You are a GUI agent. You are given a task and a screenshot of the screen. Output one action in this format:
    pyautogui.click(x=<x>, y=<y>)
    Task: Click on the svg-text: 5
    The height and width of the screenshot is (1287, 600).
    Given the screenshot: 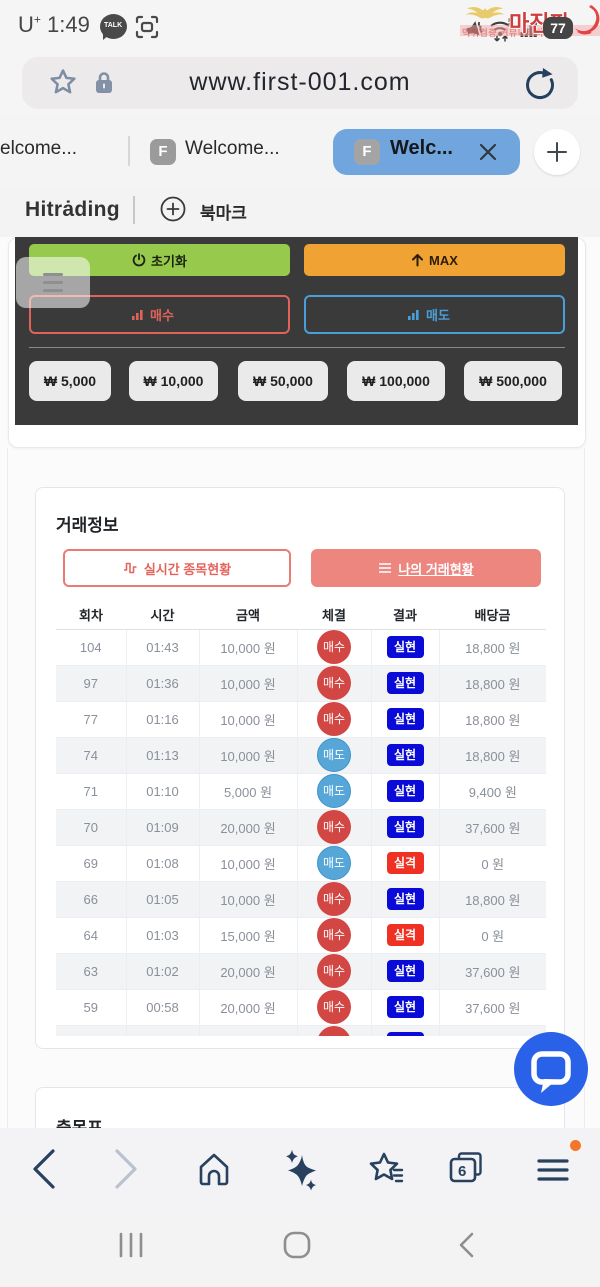 What is the action you would take?
    pyautogui.click(x=511, y=23)
    